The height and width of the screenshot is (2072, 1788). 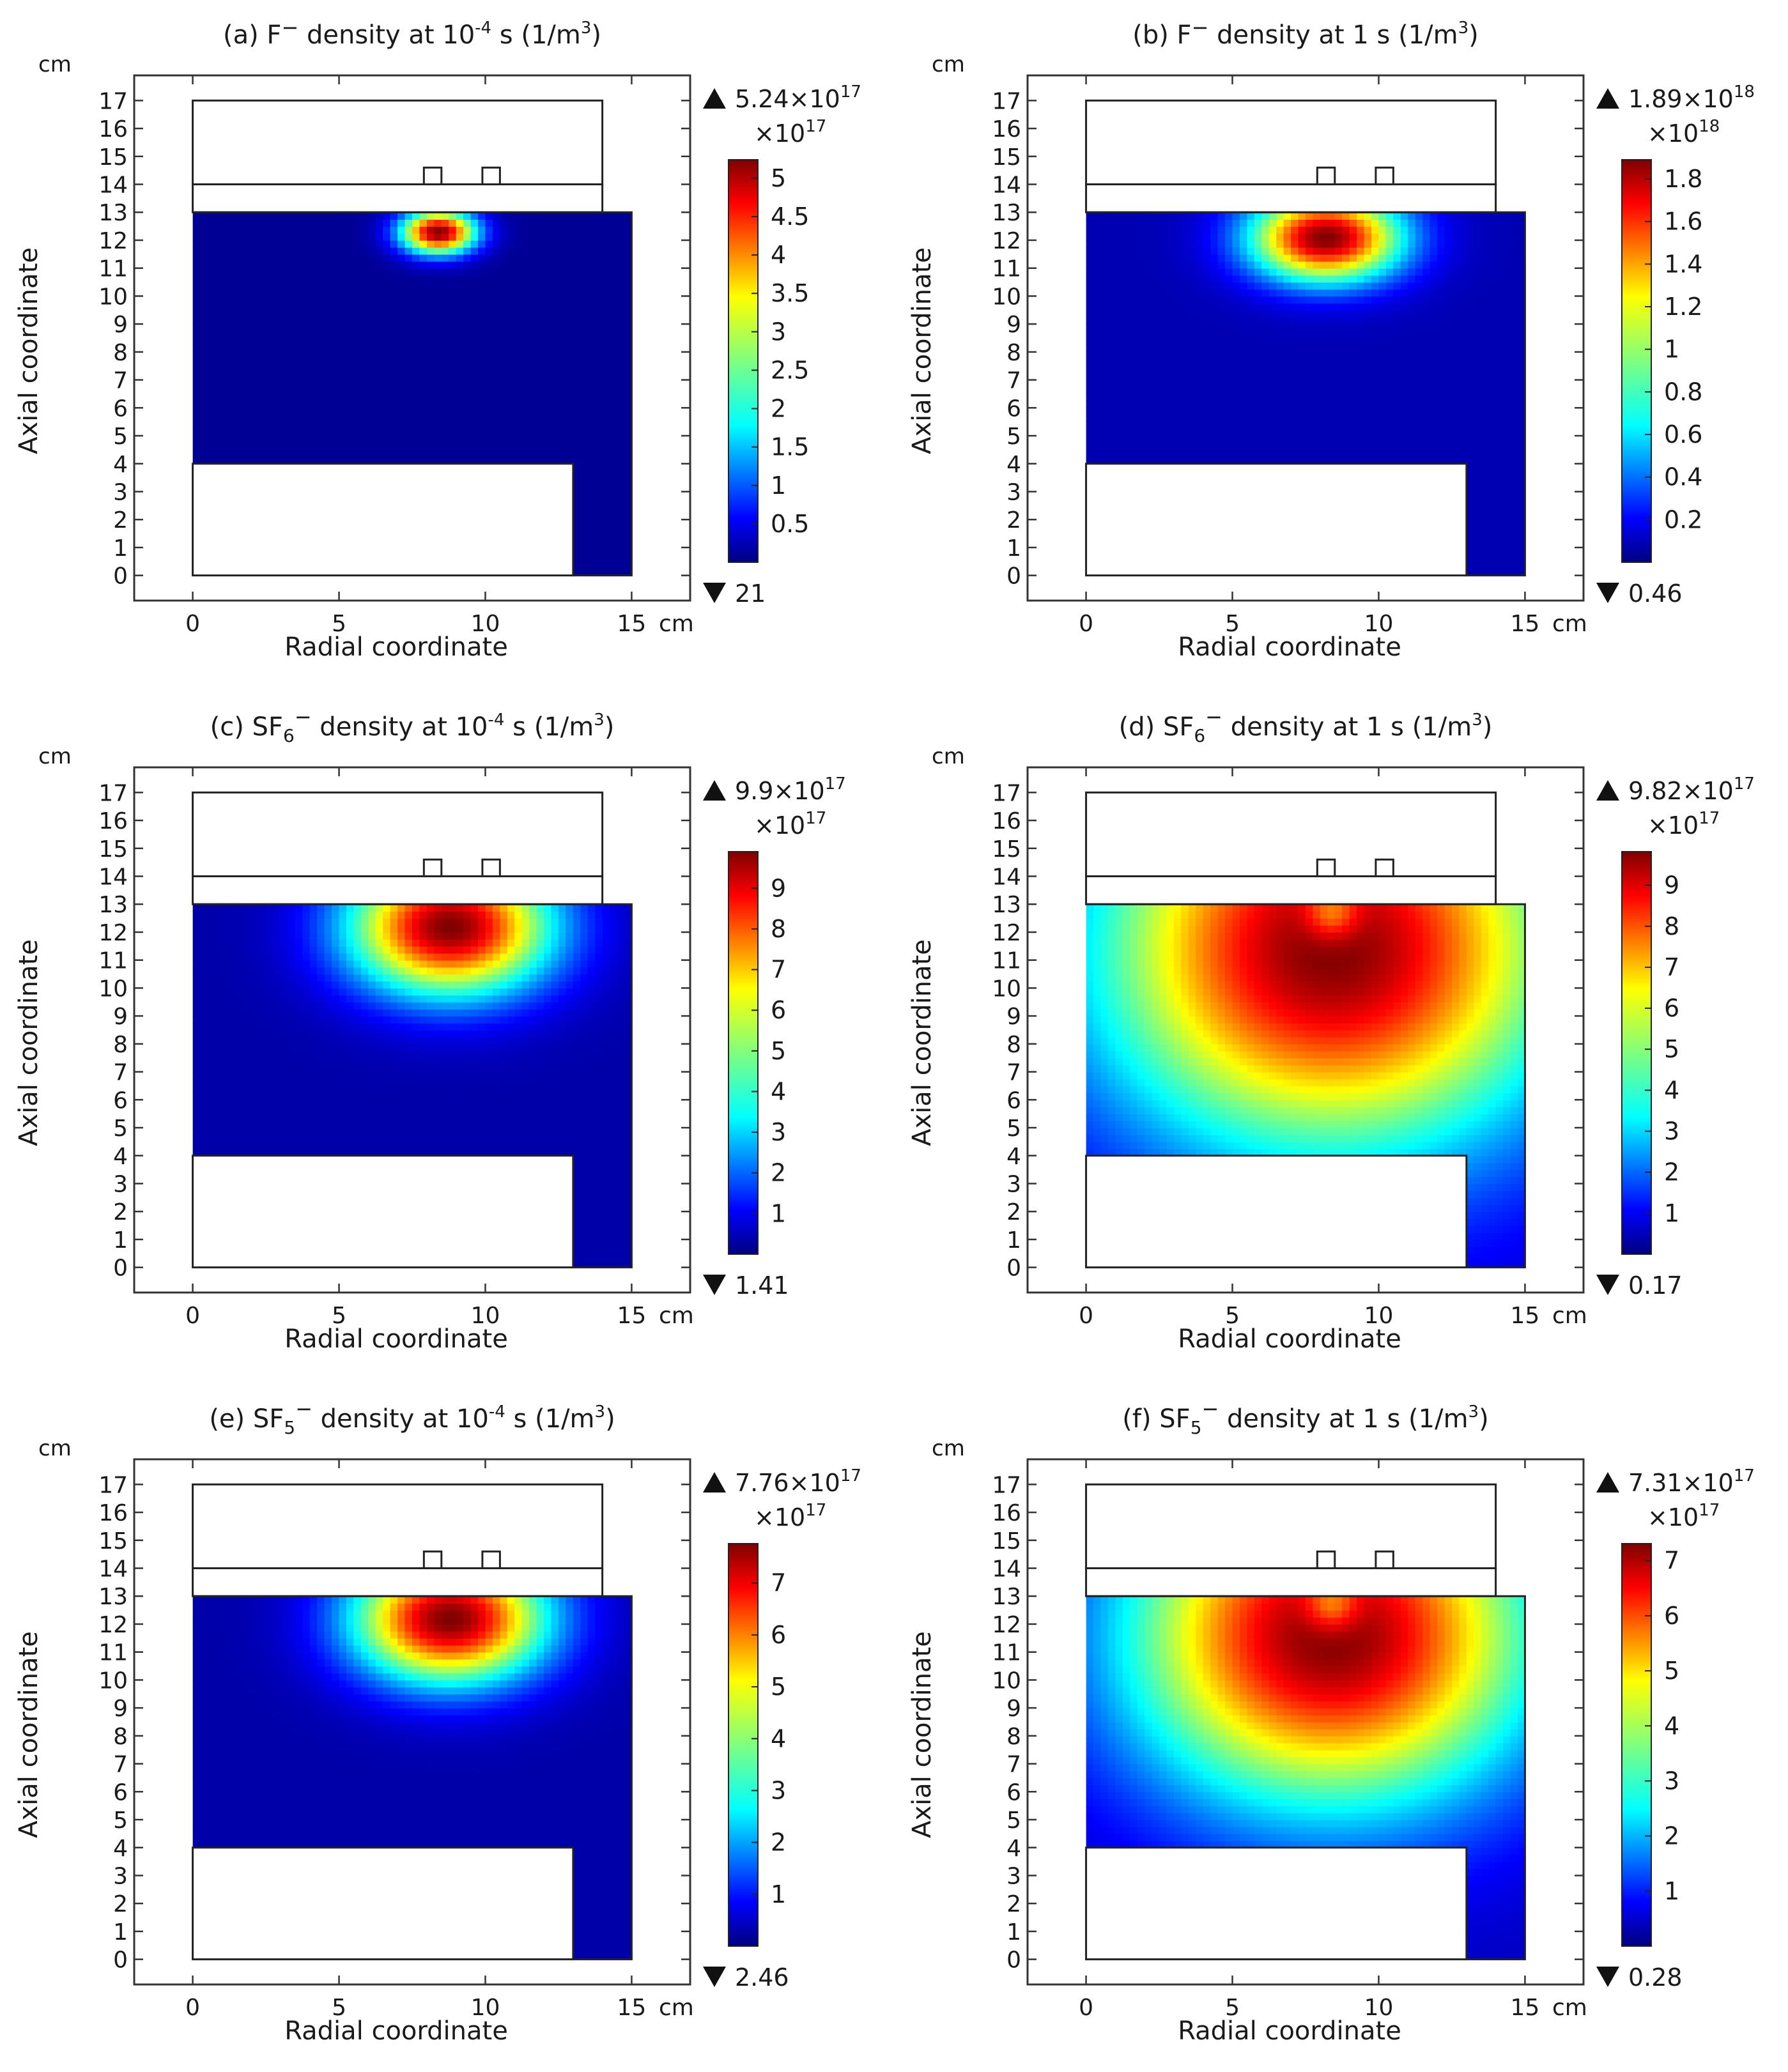 What do you see at coordinates (1013, 381) in the screenshot?
I see `y-tick-label: 7` at bounding box center [1013, 381].